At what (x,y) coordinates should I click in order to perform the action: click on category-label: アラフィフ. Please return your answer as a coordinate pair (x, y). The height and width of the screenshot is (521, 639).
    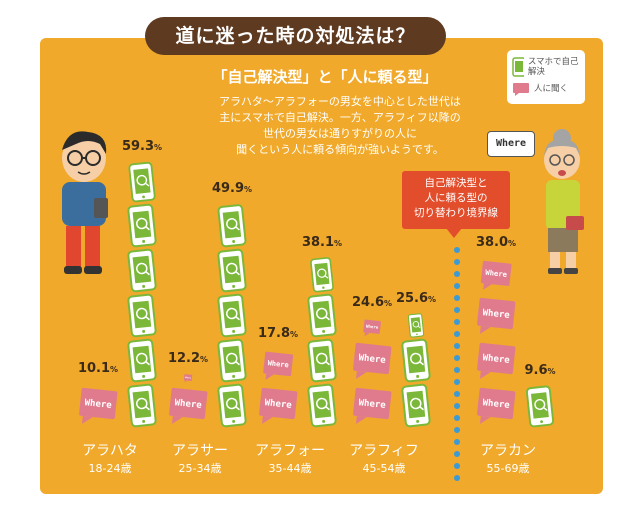
    Looking at the image, I should click on (384, 451).